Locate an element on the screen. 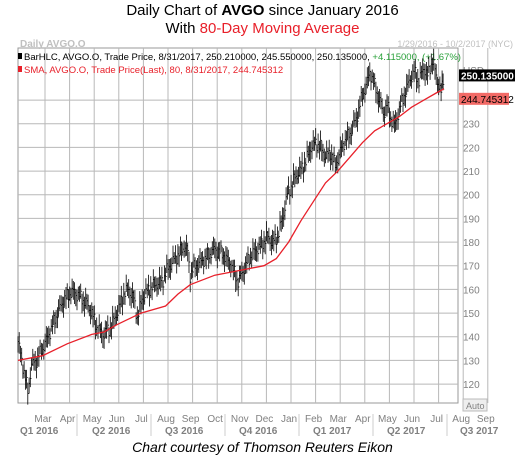  x-month-label: Dec is located at coordinates (265, 419).